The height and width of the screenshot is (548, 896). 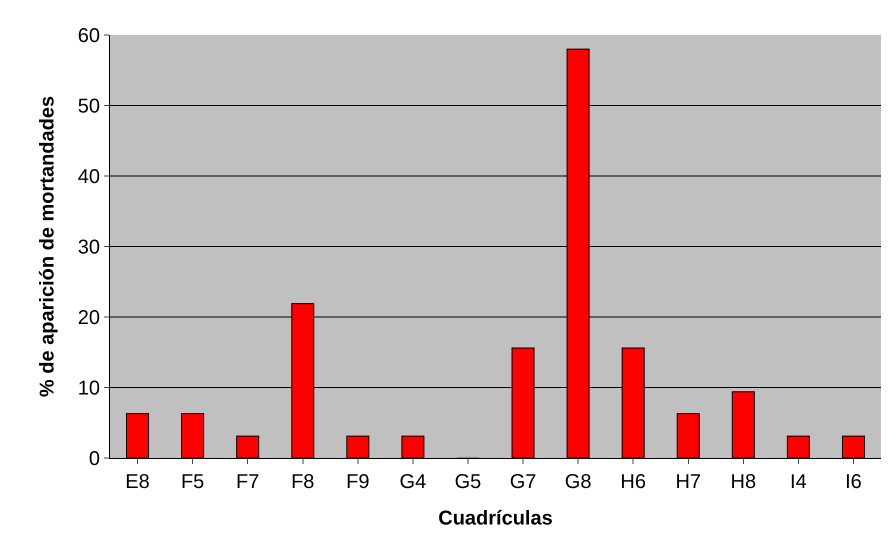 I want to click on x-tick-label: G8, so click(x=578, y=482).